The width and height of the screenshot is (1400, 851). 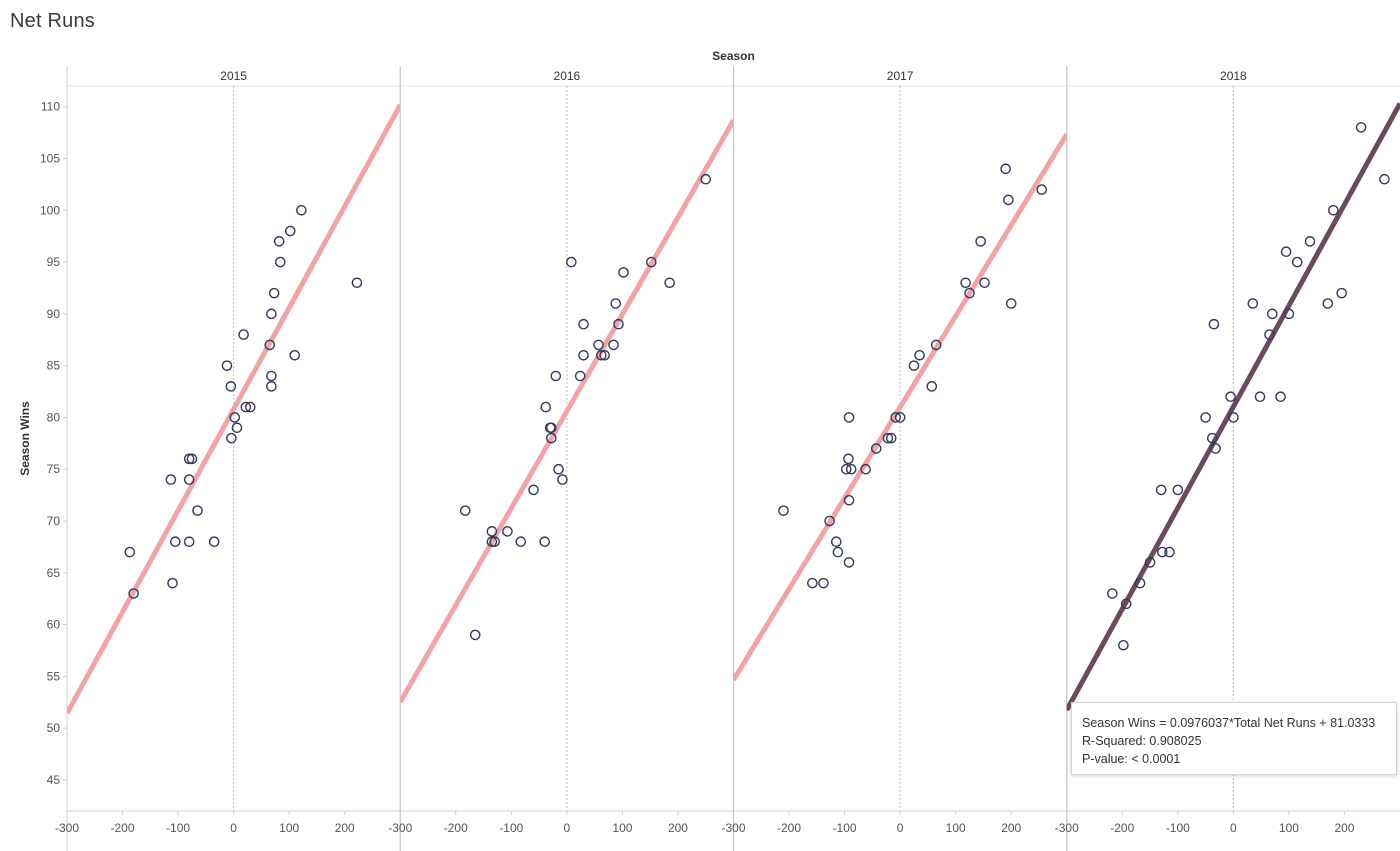 What do you see at coordinates (54, 573) in the screenshot?
I see `y-tick-label: 65` at bounding box center [54, 573].